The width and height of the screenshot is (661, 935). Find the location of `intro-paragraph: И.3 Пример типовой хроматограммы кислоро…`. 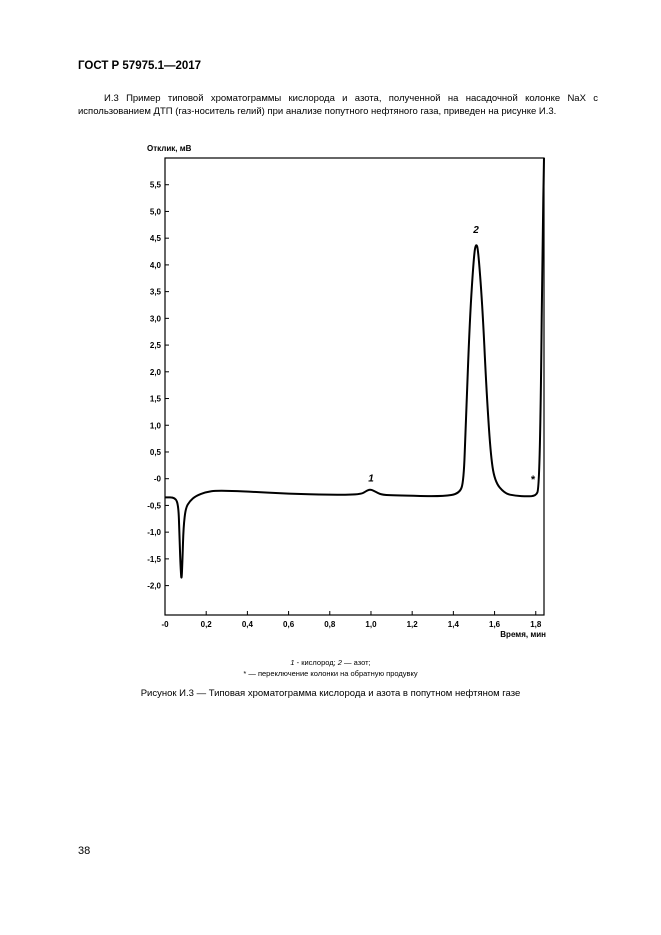

intro-paragraph: И.3 Пример типовой хроматограммы кислоро… is located at coordinates (338, 105).